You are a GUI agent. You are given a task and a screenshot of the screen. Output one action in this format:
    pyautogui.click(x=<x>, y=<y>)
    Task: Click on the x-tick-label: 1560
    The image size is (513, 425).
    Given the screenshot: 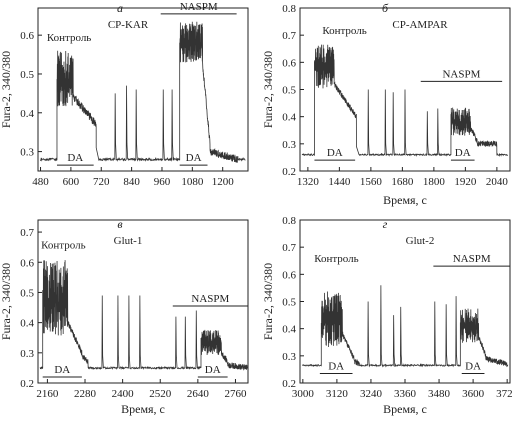 What is the action you would take?
    pyautogui.click(x=371, y=182)
    